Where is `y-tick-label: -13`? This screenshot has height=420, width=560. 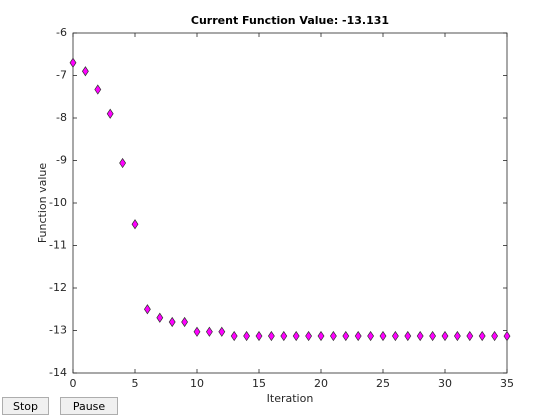 y-tick-label: -13 is located at coordinates (58, 330).